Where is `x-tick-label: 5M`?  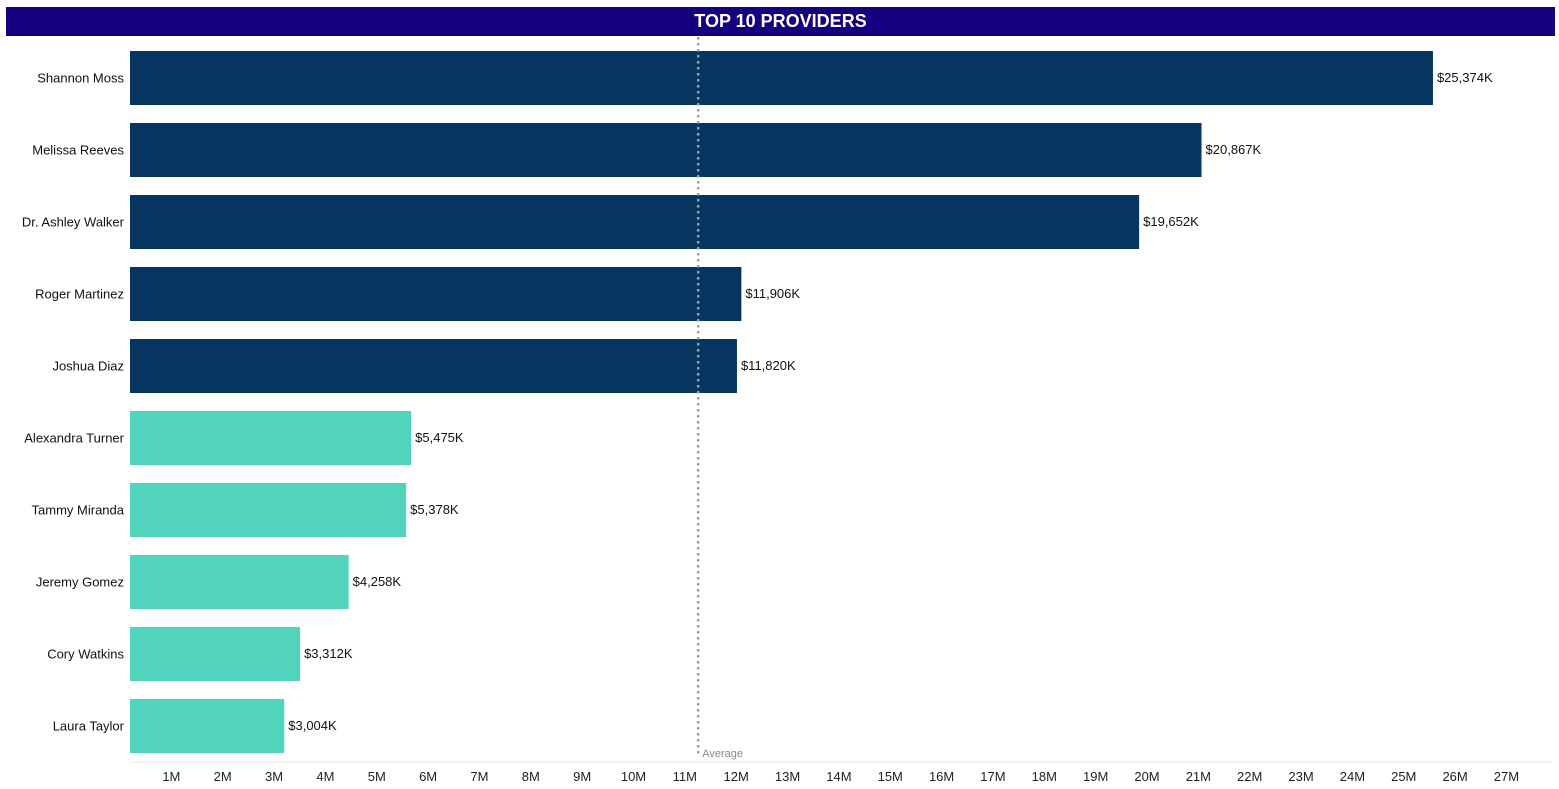 x-tick-label: 5M is located at coordinates (377, 776).